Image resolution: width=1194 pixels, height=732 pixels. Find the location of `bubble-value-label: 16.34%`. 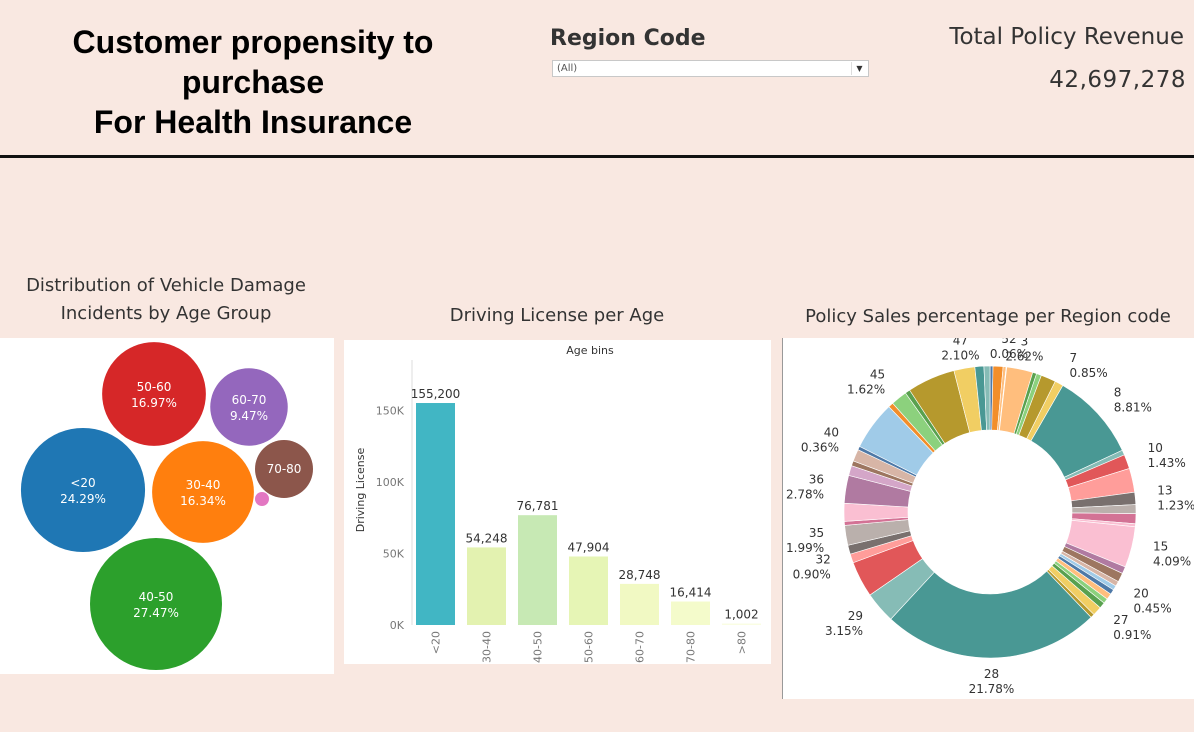

bubble-value-label: 16.34% is located at coordinates (203, 501).